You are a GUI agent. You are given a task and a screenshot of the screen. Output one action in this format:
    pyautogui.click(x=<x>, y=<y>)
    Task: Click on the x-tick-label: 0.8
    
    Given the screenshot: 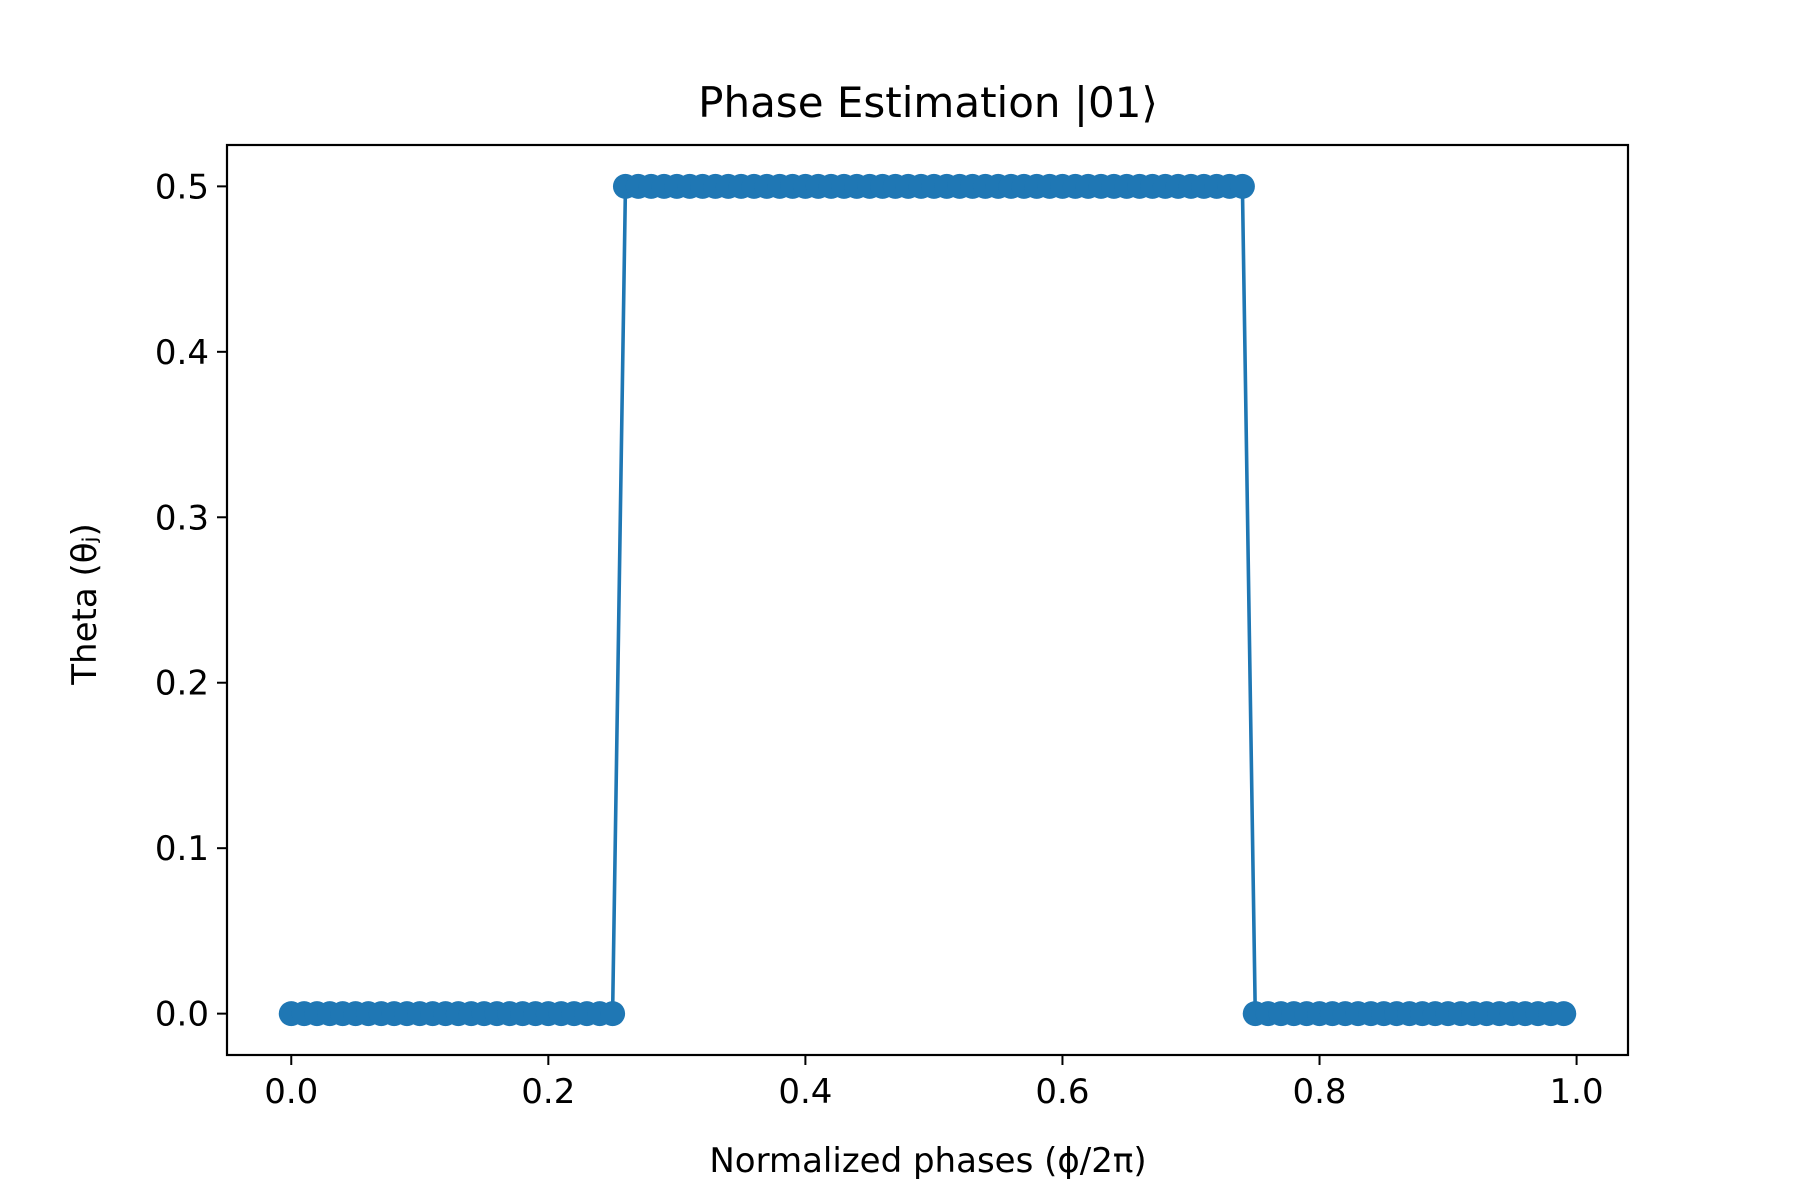 What is the action you would take?
    pyautogui.click(x=1319, y=1092)
    